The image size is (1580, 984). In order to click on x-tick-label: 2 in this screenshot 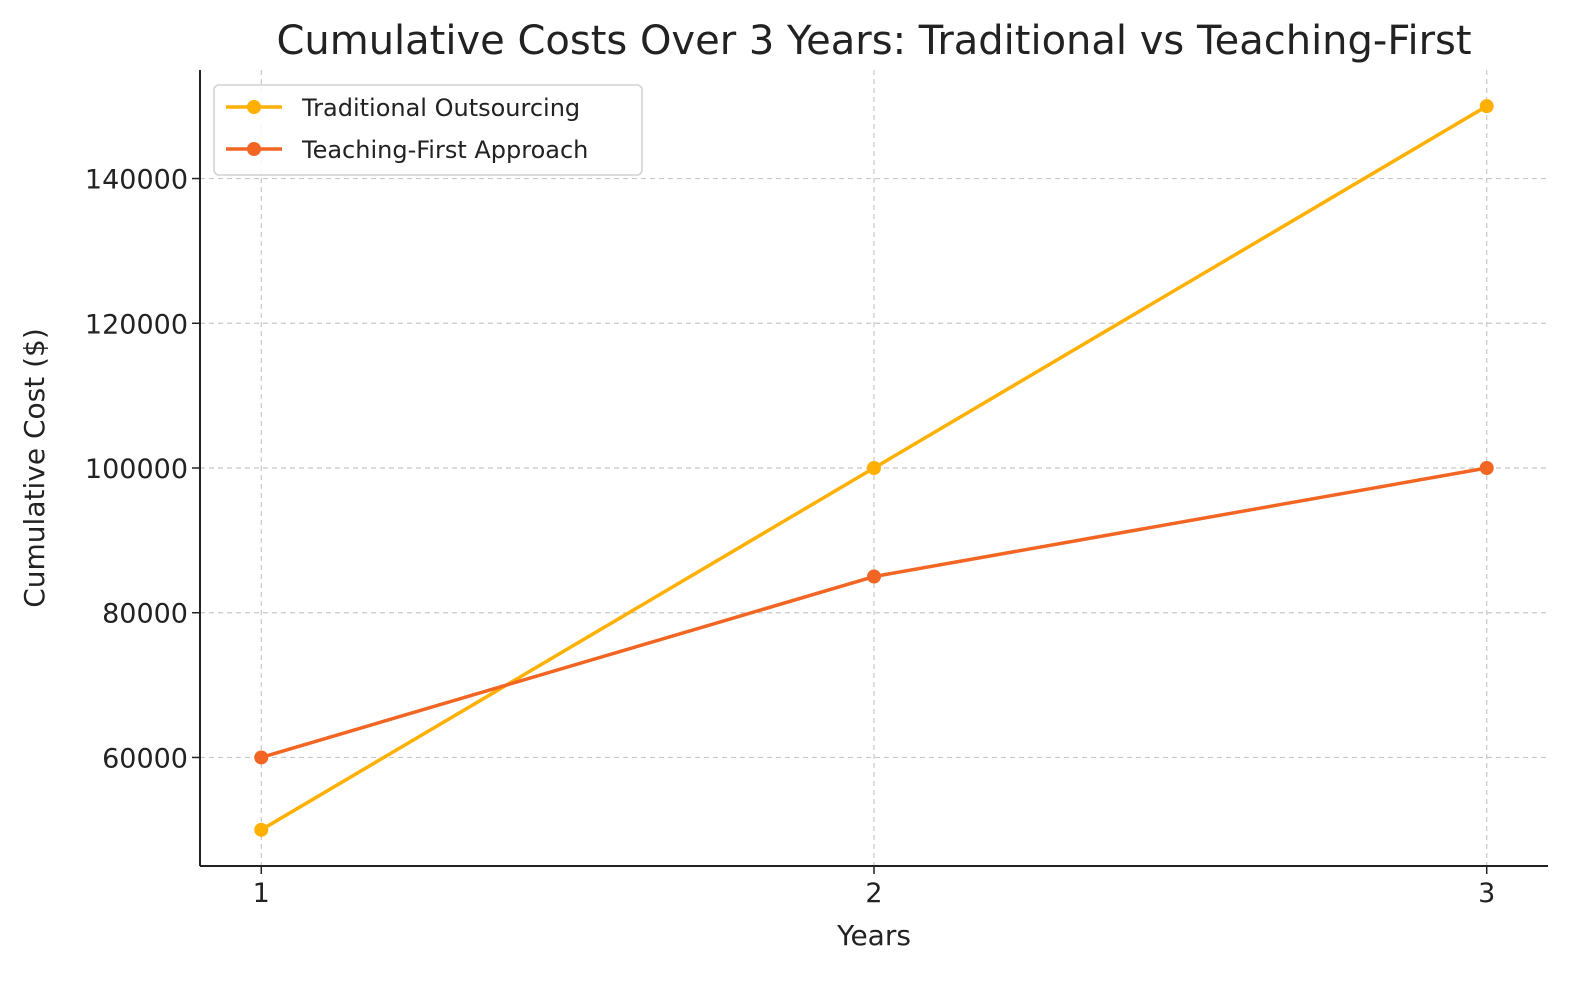, I will do `click(873, 893)`.